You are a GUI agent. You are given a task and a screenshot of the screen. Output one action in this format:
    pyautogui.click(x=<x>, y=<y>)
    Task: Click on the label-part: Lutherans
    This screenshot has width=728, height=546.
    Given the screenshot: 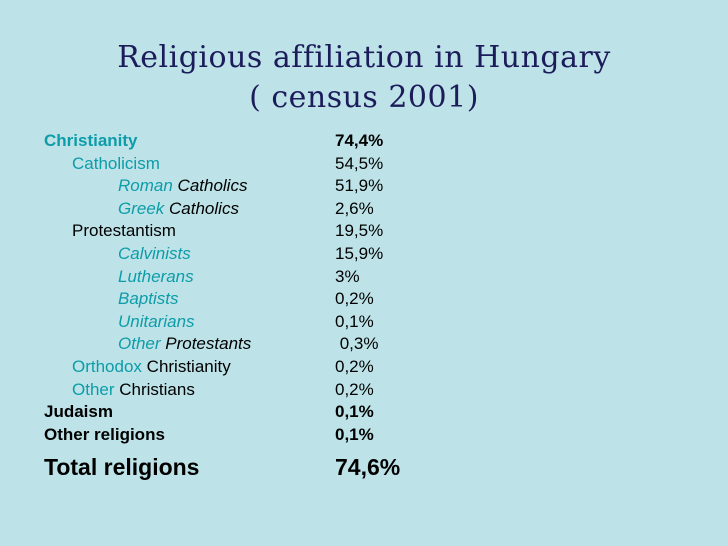 What is the action you would take?
    pyautogui.click(x=156, y=276)
    